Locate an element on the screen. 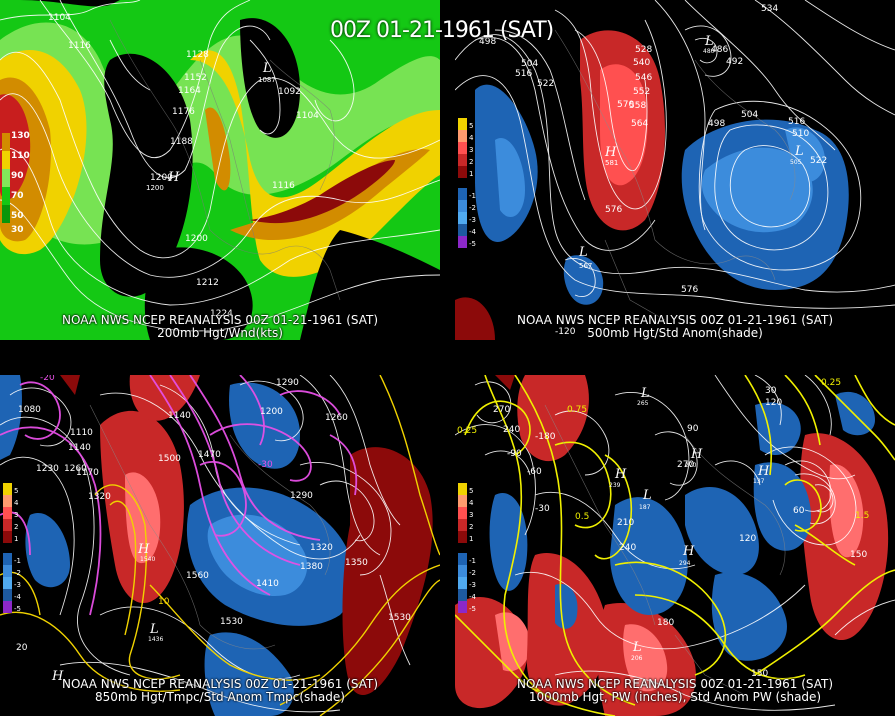 This screenshot has width=895, height=716. legend-labels-200mb: 130 110 90 70 50 30 is located at coordinates (20, 183).